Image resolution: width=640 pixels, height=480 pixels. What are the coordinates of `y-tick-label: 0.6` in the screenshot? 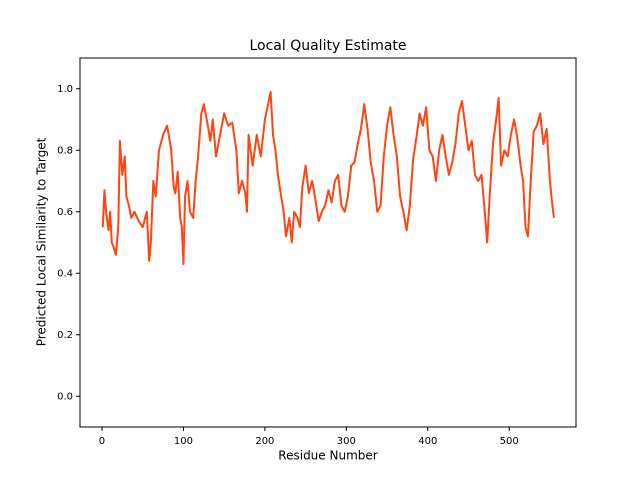 It's located at (65, 212).